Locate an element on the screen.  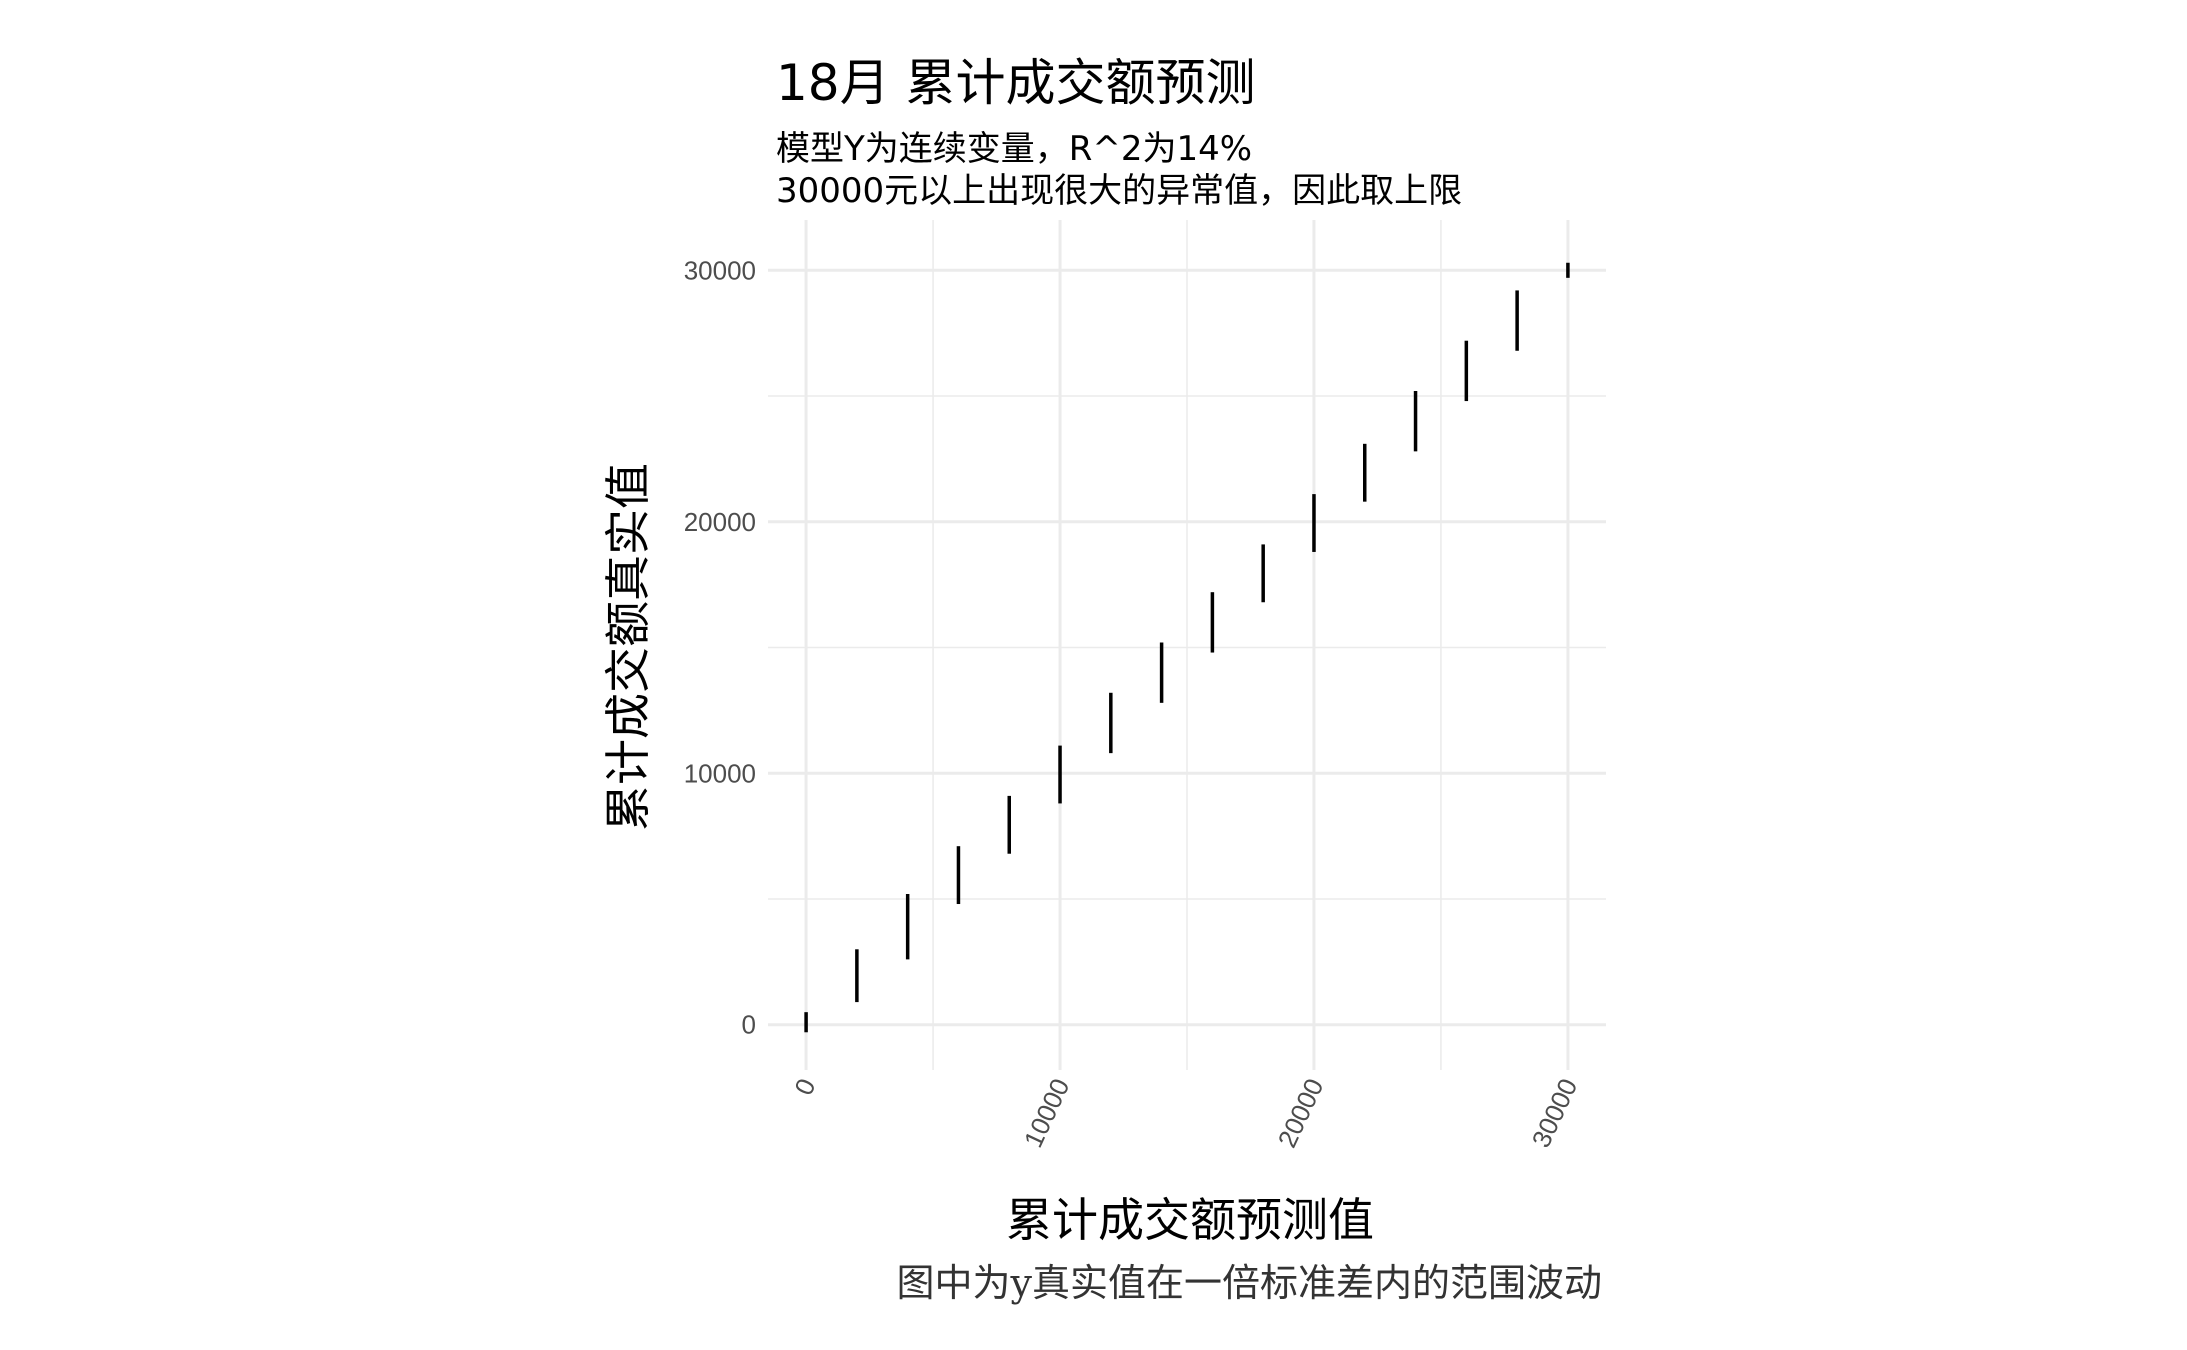
y-tick-label: 30000 is located at coordinates (720, 270).